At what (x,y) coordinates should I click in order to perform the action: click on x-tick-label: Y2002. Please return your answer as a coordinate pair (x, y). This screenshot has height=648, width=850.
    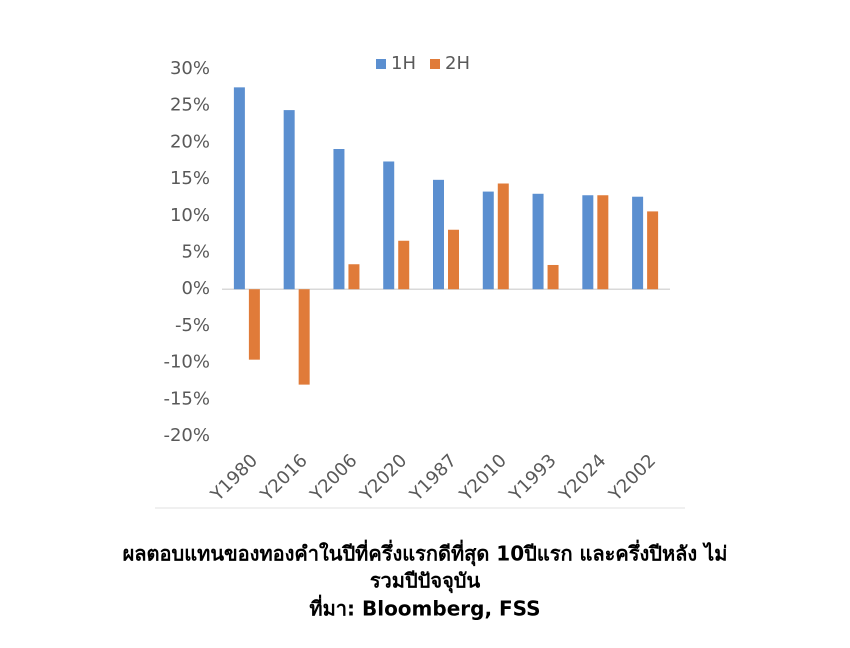
    Looking at the image, I should click on (632, 478).